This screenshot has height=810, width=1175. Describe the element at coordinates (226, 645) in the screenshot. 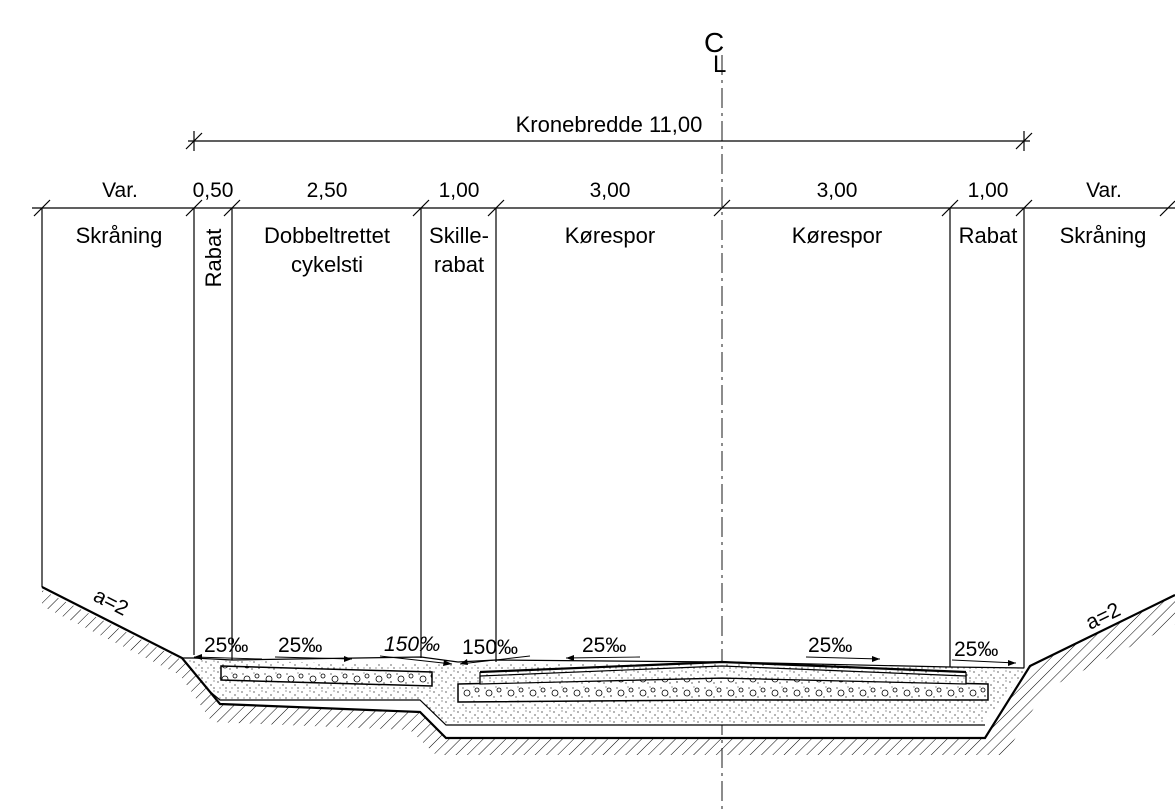

I see `slope-rabat-left: 25‰` at that location.